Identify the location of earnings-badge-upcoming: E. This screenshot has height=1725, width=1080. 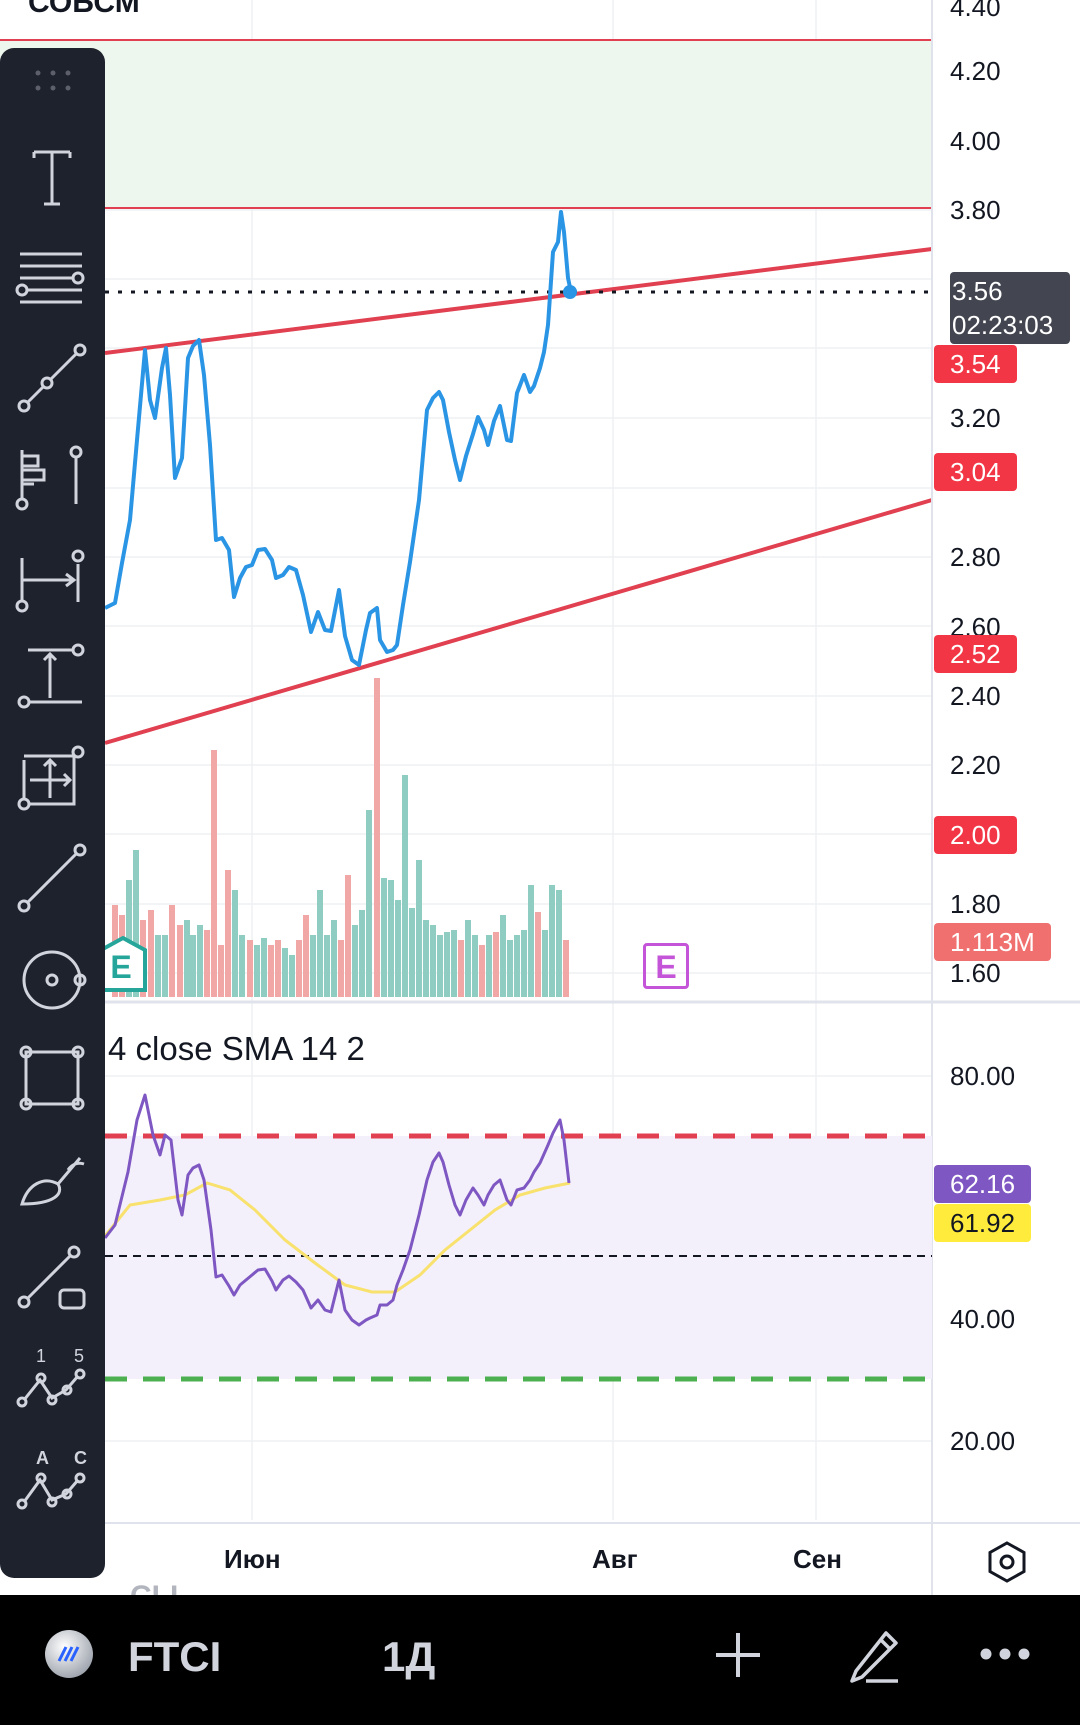
(666, 966).